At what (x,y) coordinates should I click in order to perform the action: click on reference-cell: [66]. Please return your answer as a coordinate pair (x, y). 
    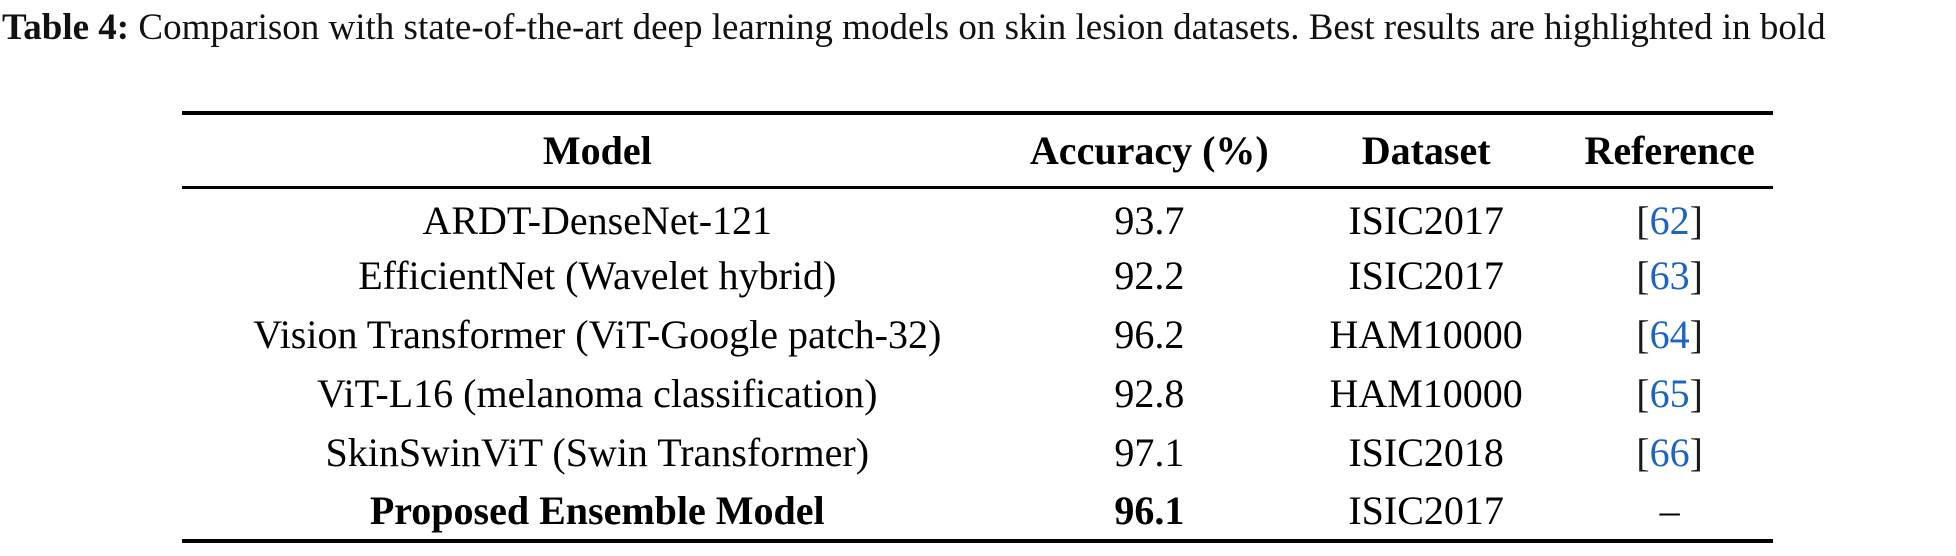
    Looking at the image, I should click on (1669, 452).